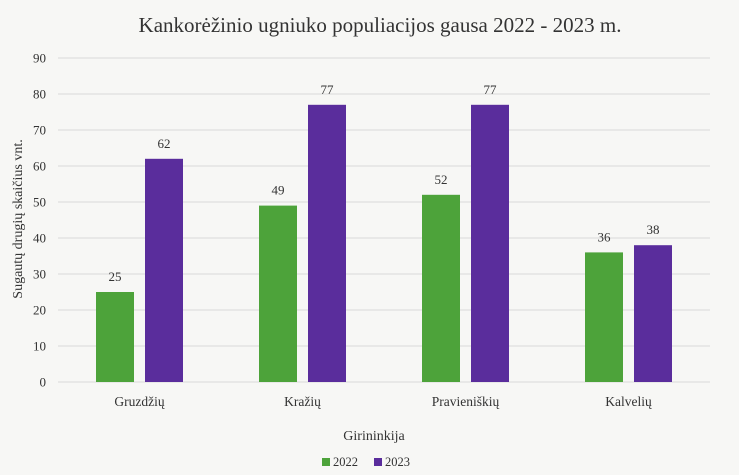 This screenshot has width=739, height=475. Describe the element at coordinates (278, 190) in the screenshot. I see `data-label: 49` at that location.